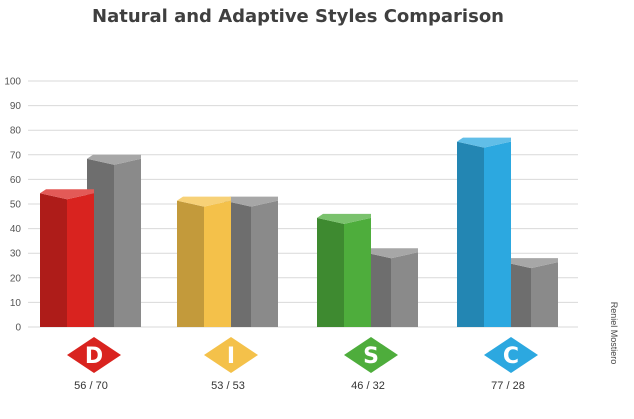  I want to click on value-pair-label-i: 53 / 53, so click(228, 386).